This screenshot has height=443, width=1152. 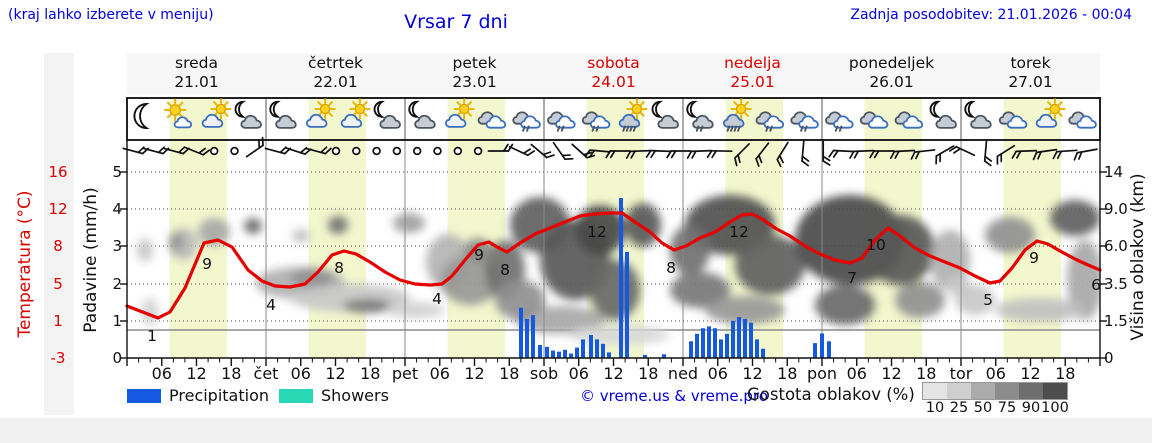 I want to click on day-header-strip, so click(x=613, y=73).